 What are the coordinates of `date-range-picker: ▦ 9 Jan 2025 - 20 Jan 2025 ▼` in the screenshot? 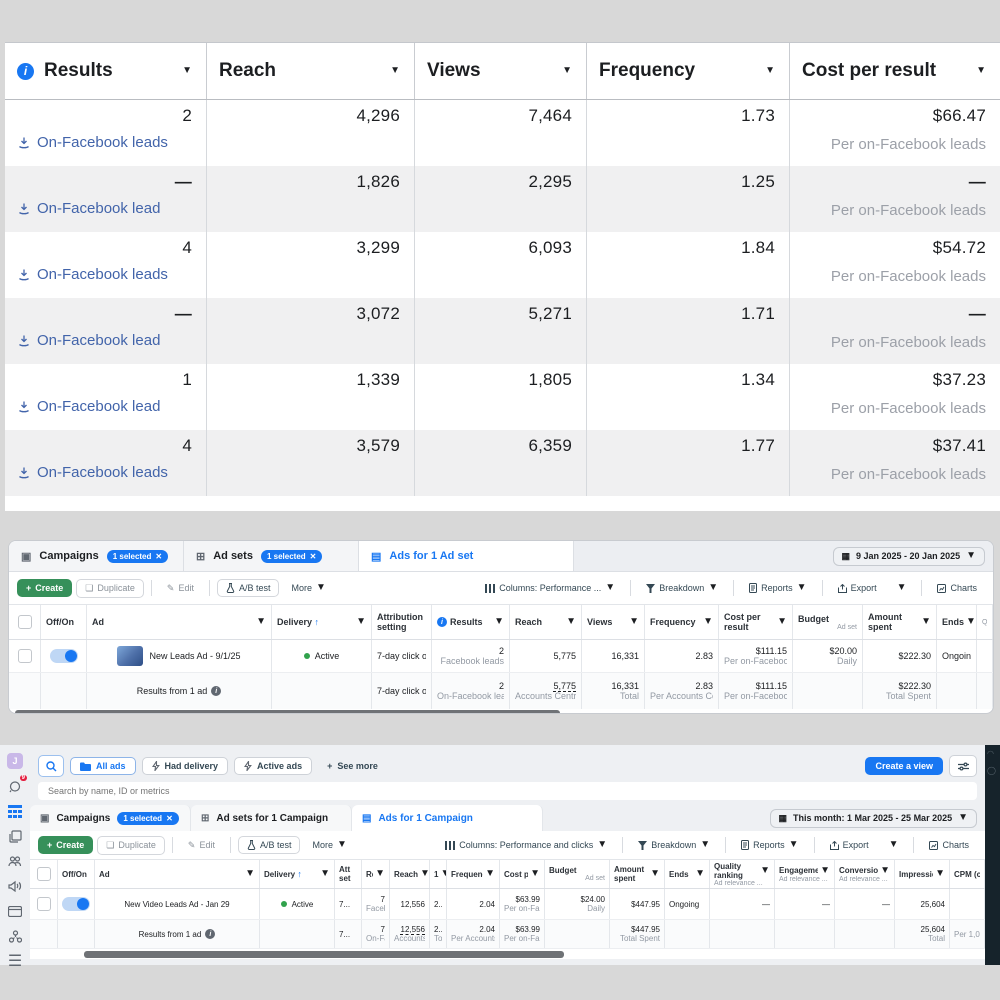 It's located at (908, 556).